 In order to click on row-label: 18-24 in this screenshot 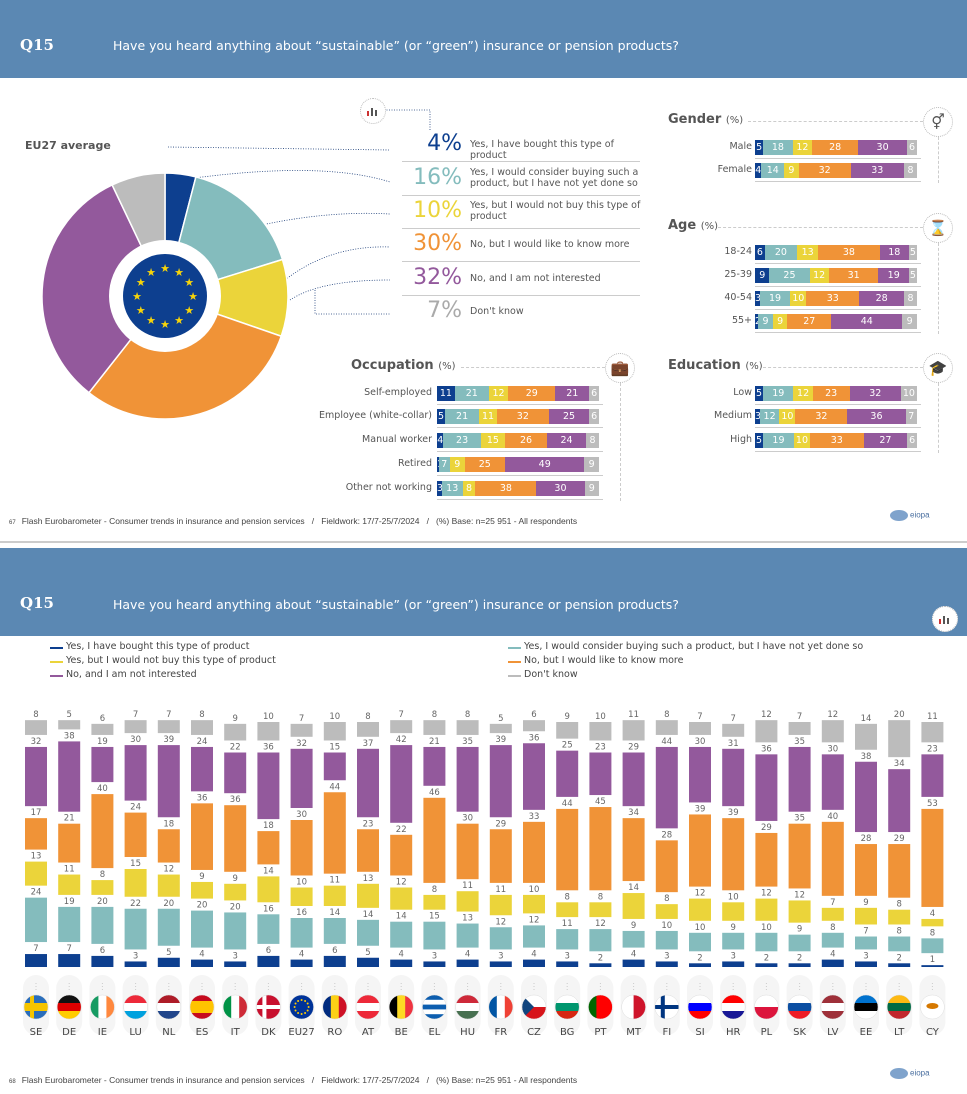, I will do `click(738, 251)`.